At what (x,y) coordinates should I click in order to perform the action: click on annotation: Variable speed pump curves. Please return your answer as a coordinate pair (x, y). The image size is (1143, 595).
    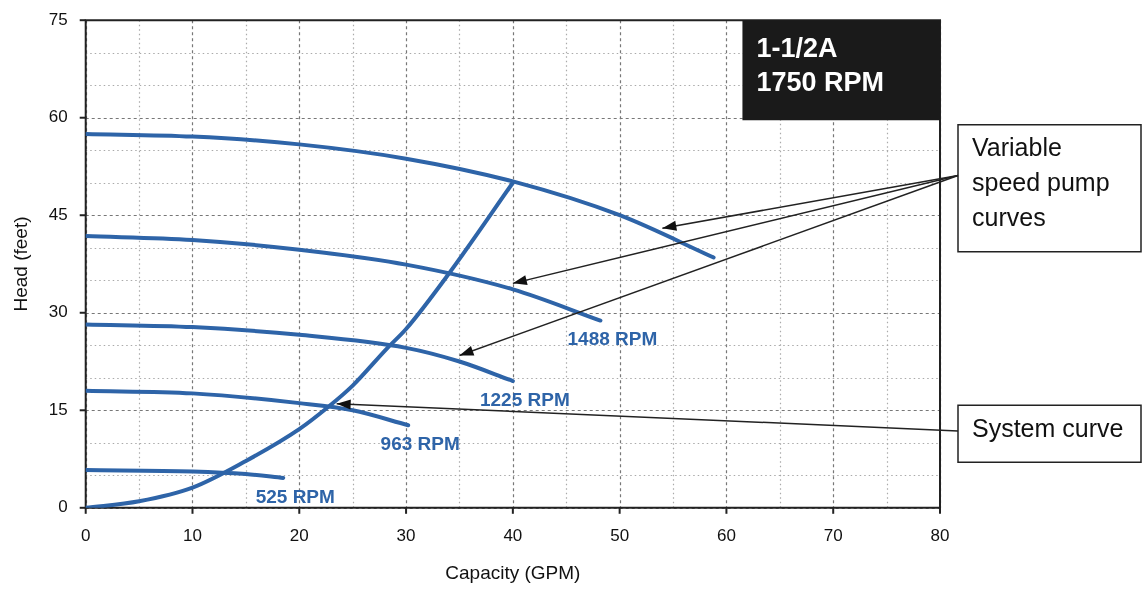
    Looking at the image, I should click on (1041, 182).